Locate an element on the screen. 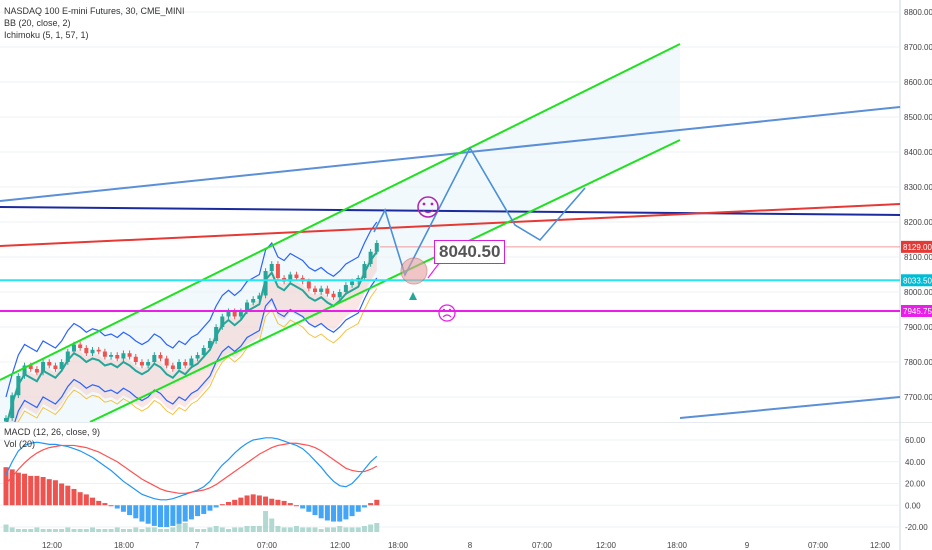 This screenshot has height=550, width=932. symbol-title: NASDAQ 100 E-mini Futures, 30, CME_MINI is located at coordinates (94, 11).